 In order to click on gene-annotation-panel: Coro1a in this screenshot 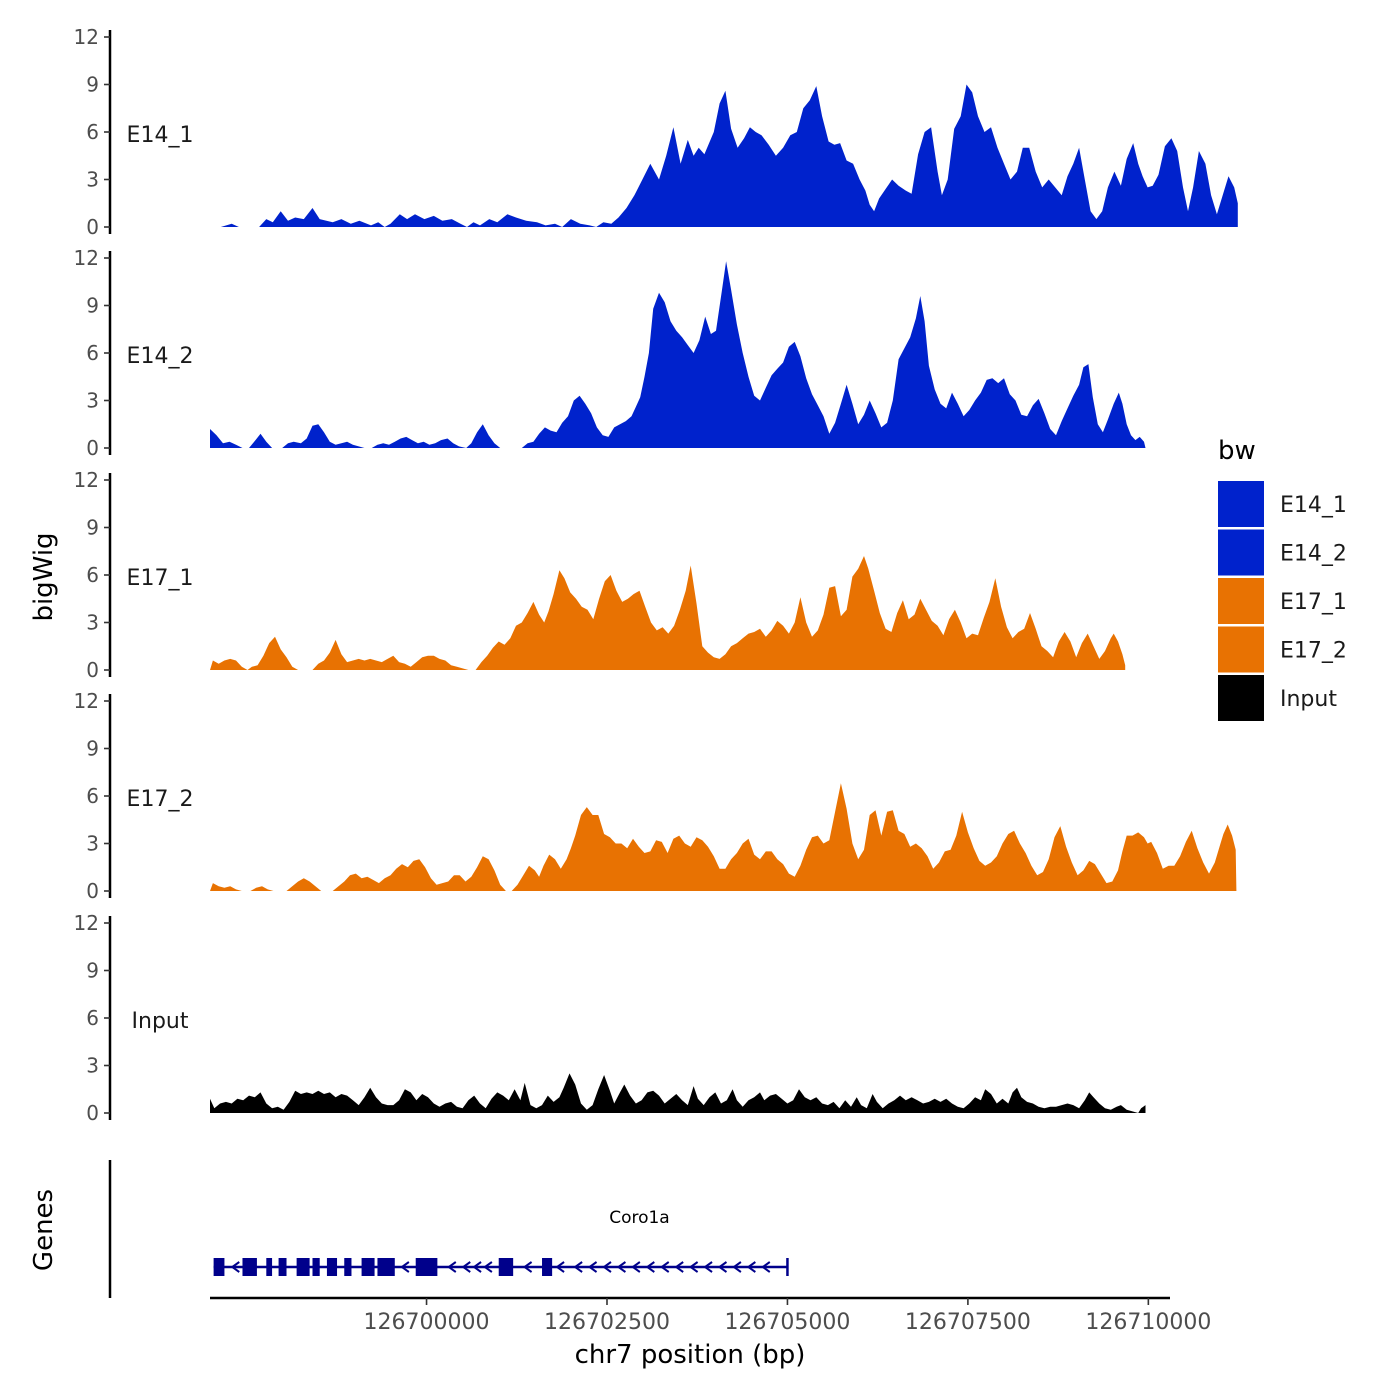, I will do `click(448, 1229)`.